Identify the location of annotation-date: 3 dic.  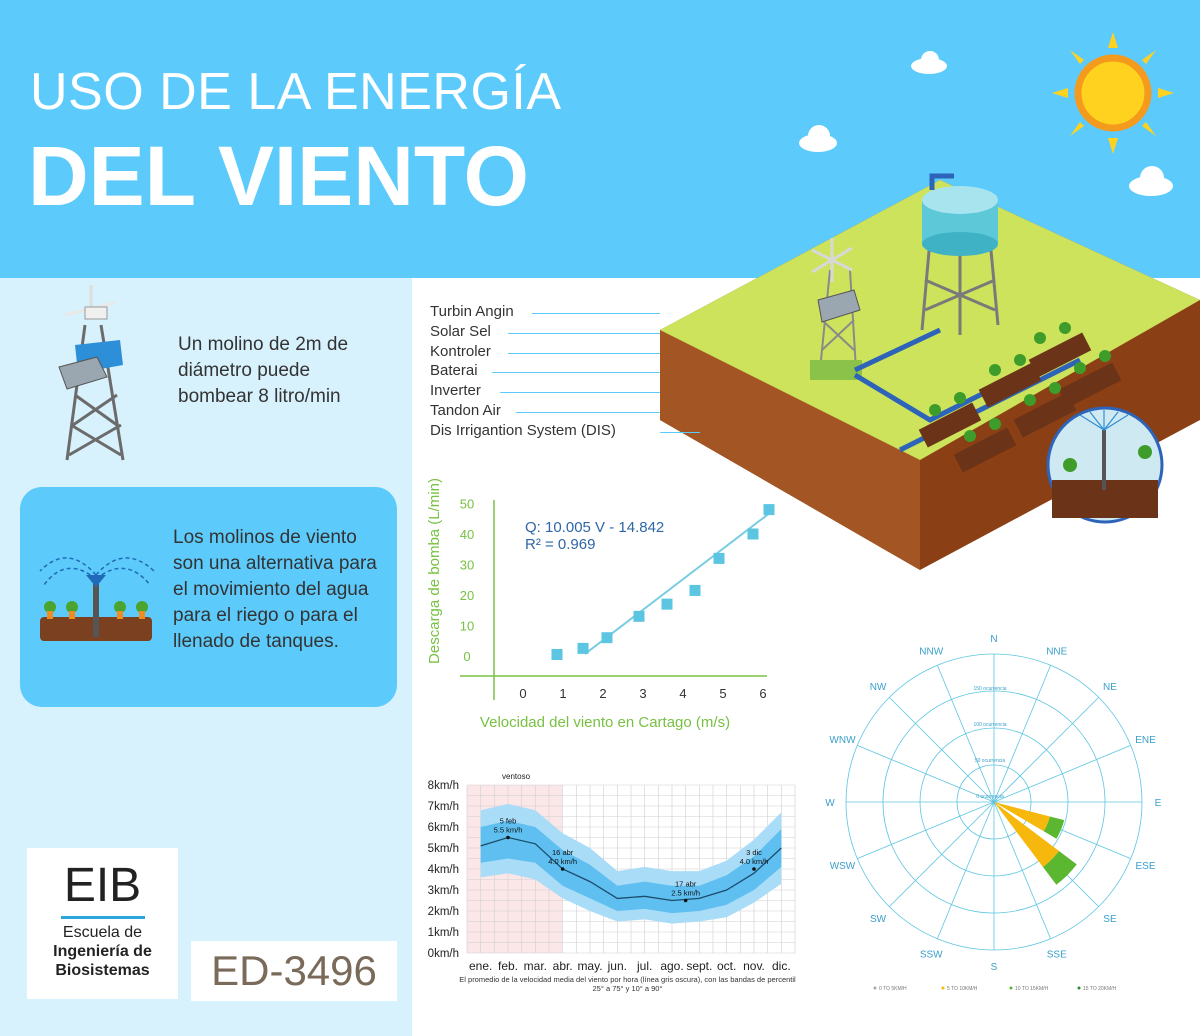
(754, 852).